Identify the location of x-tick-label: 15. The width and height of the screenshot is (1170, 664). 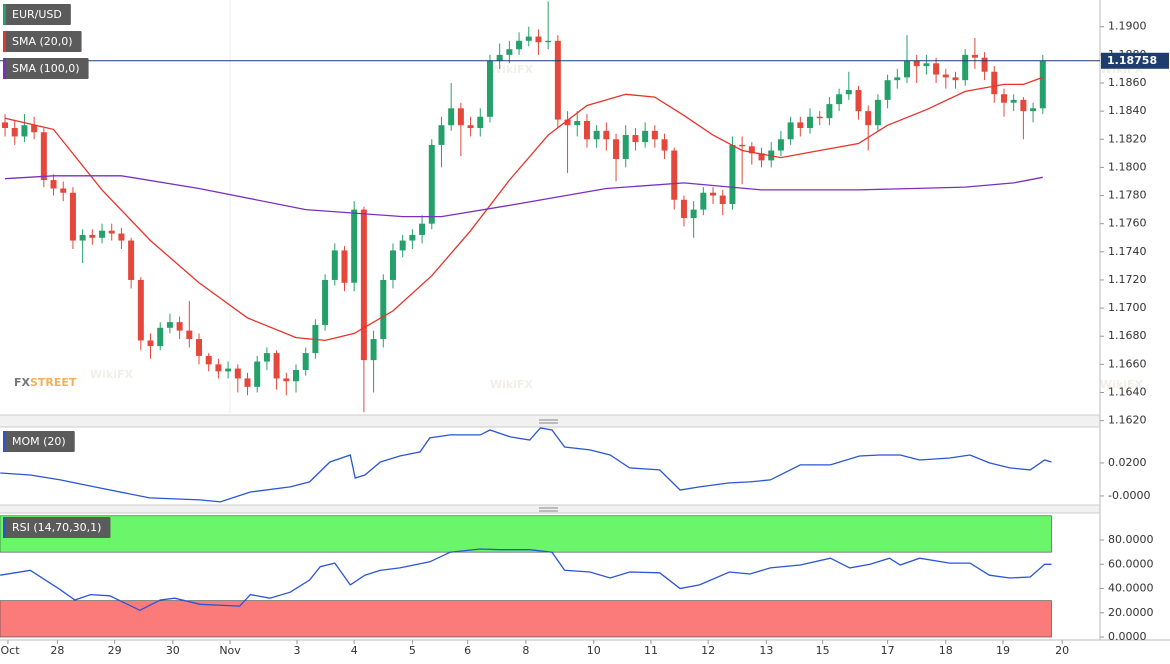
(823, 650).